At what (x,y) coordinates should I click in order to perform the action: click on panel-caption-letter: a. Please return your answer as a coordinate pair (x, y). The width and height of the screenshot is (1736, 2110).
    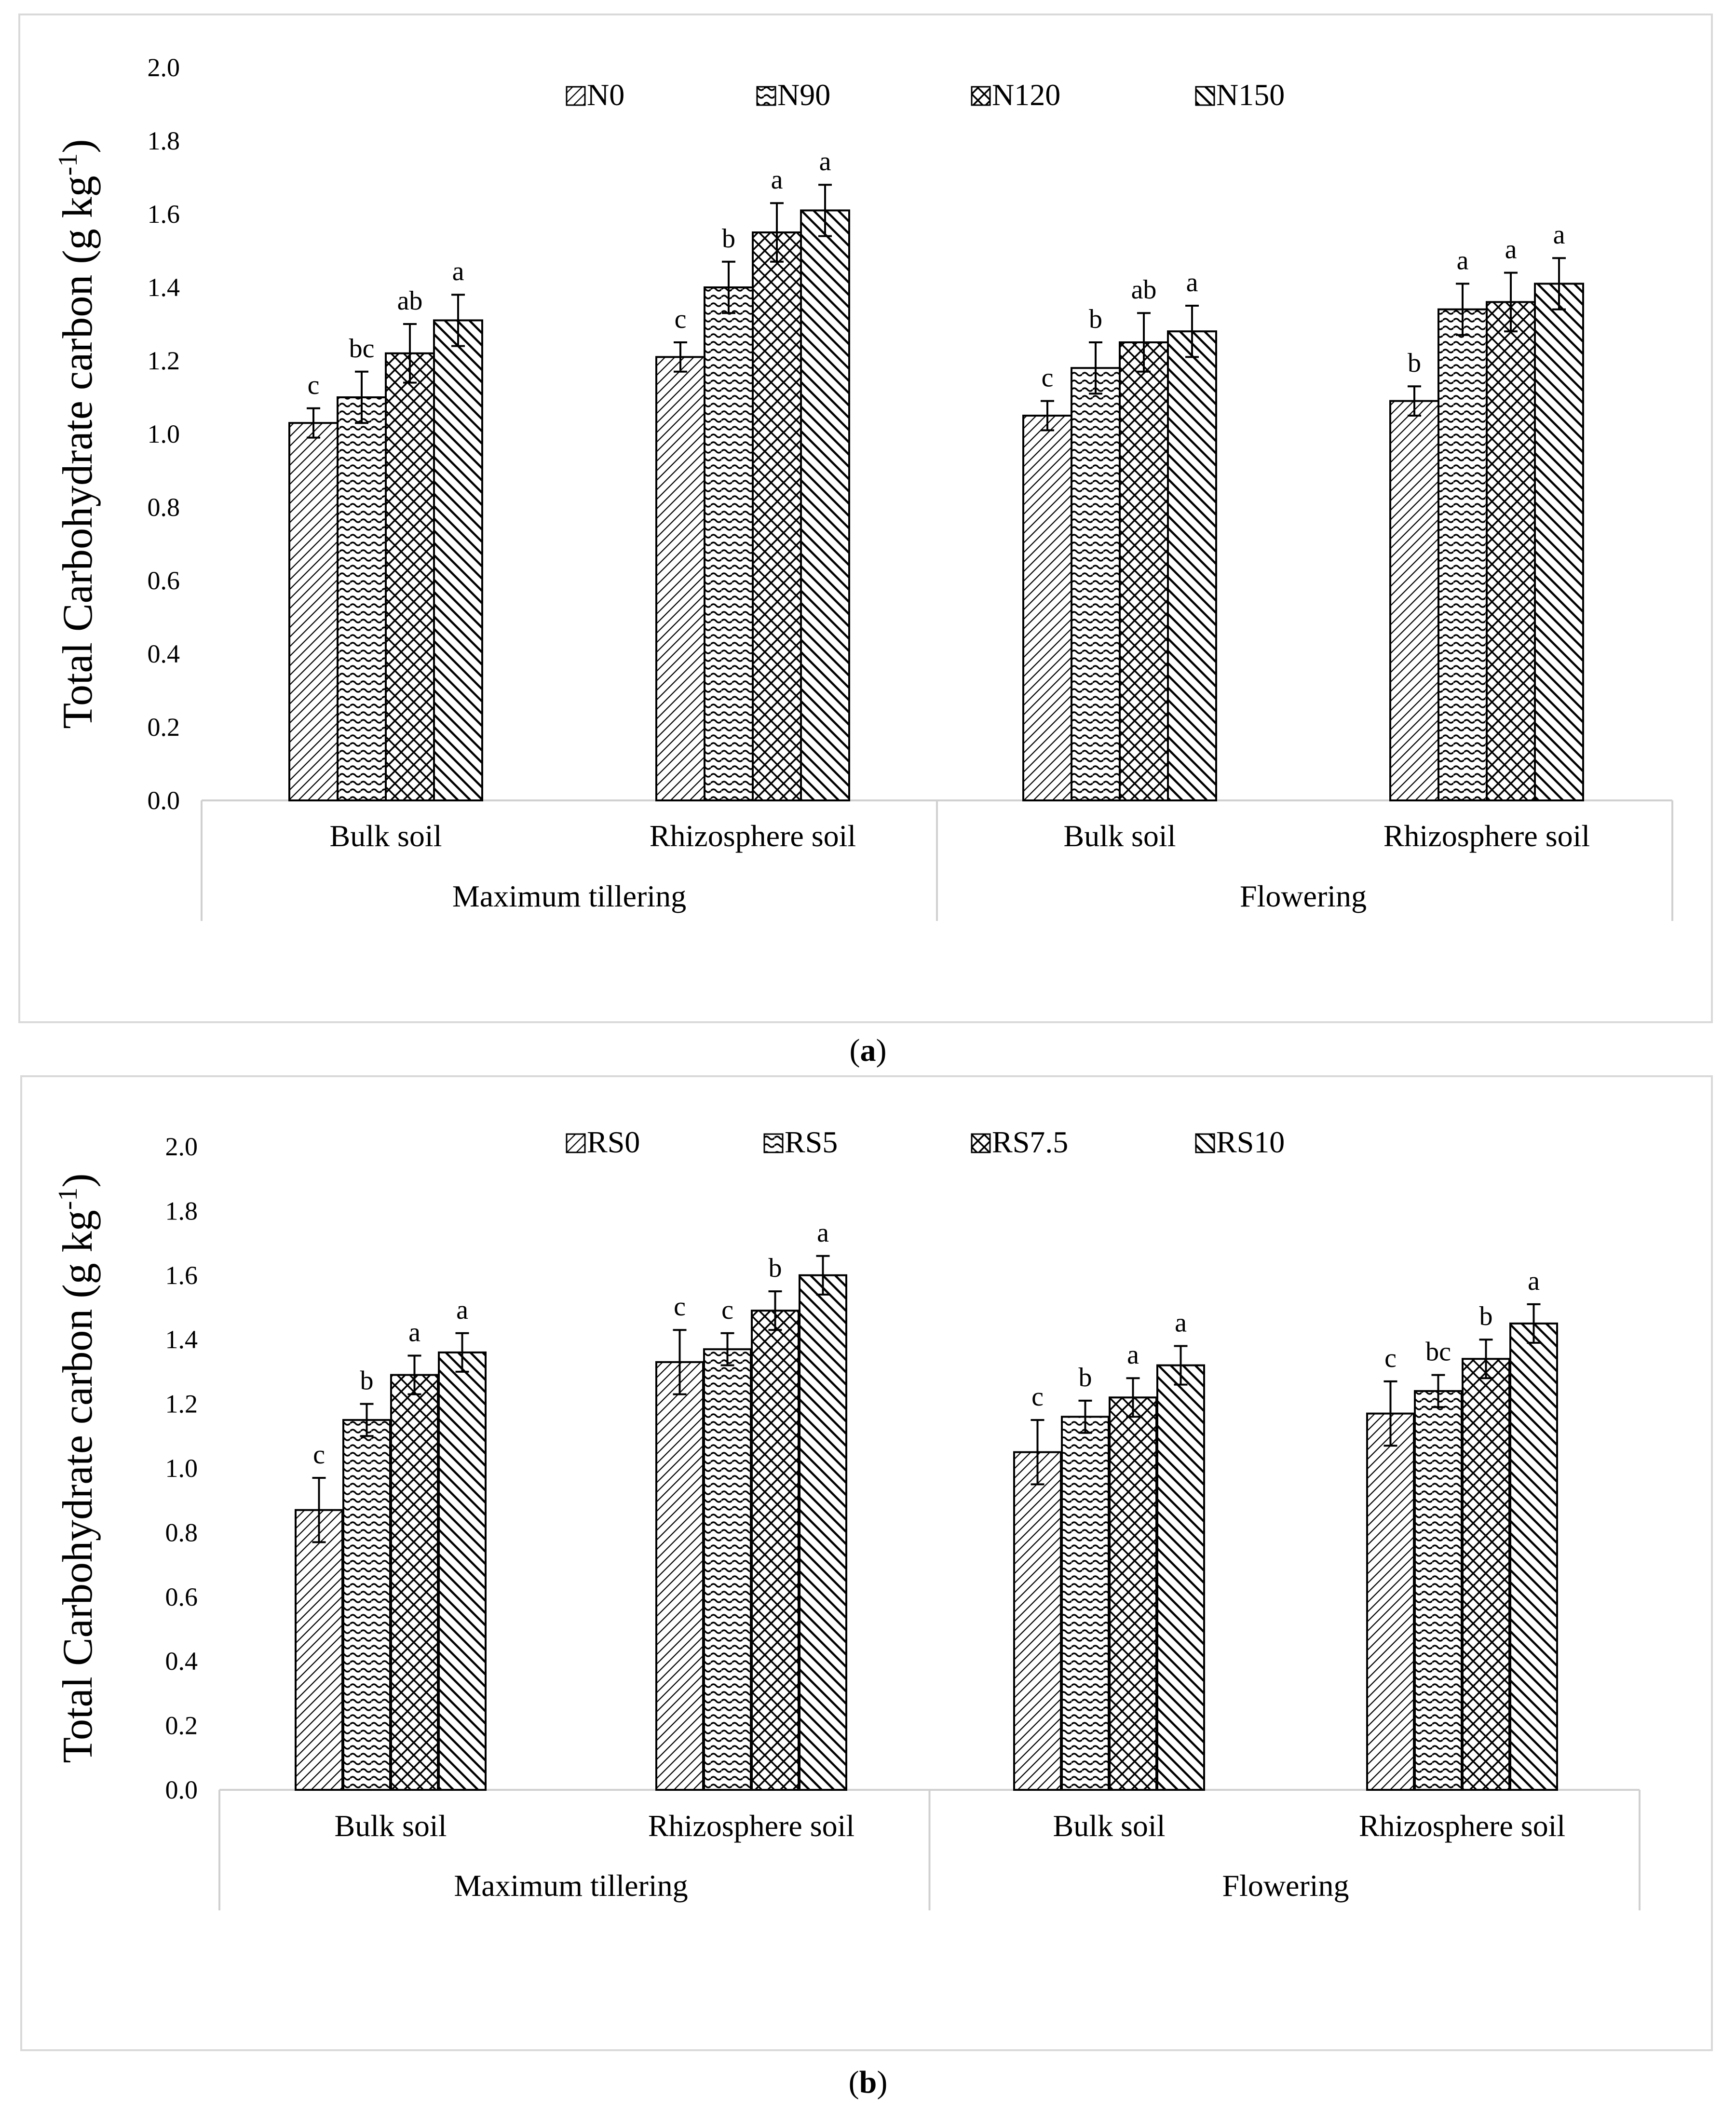
    Looking at the image, I should click on (868, 1051).